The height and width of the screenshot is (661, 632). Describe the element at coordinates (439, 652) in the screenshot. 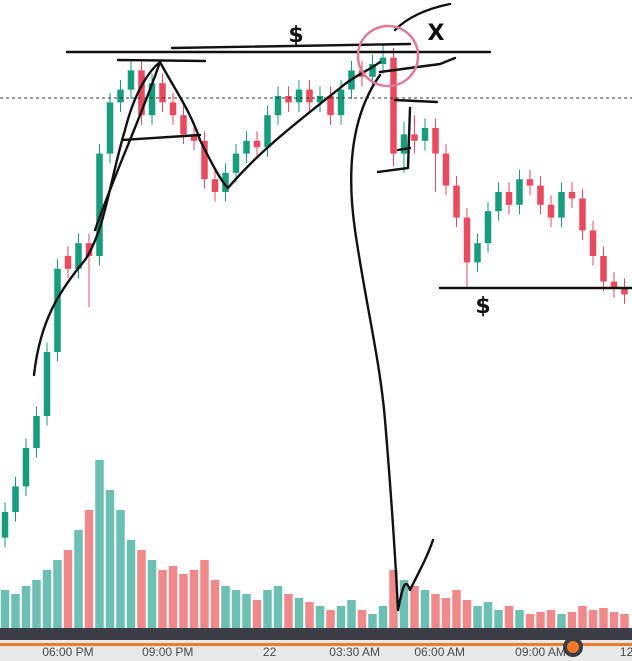

I see `x-tick-label: 06:00 AM` at that location.